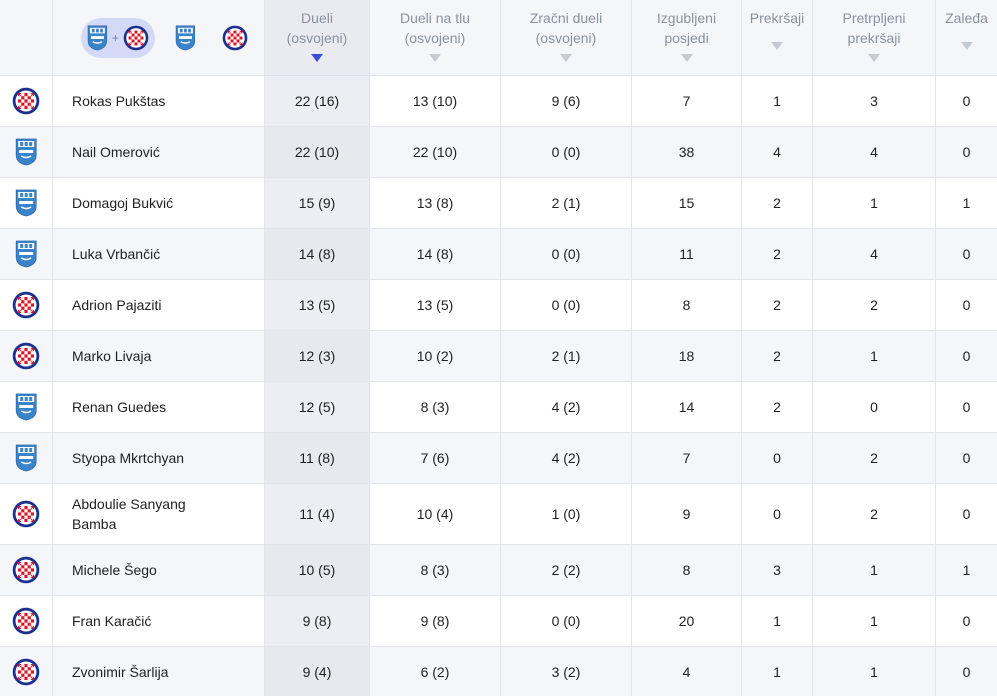 Image resolution: width=997 pixels, height=696 pixels. What do you see at coordinates (687, 671) in the screenshot?
I see `stat-lost: 4` at bounding box center [687, 671].